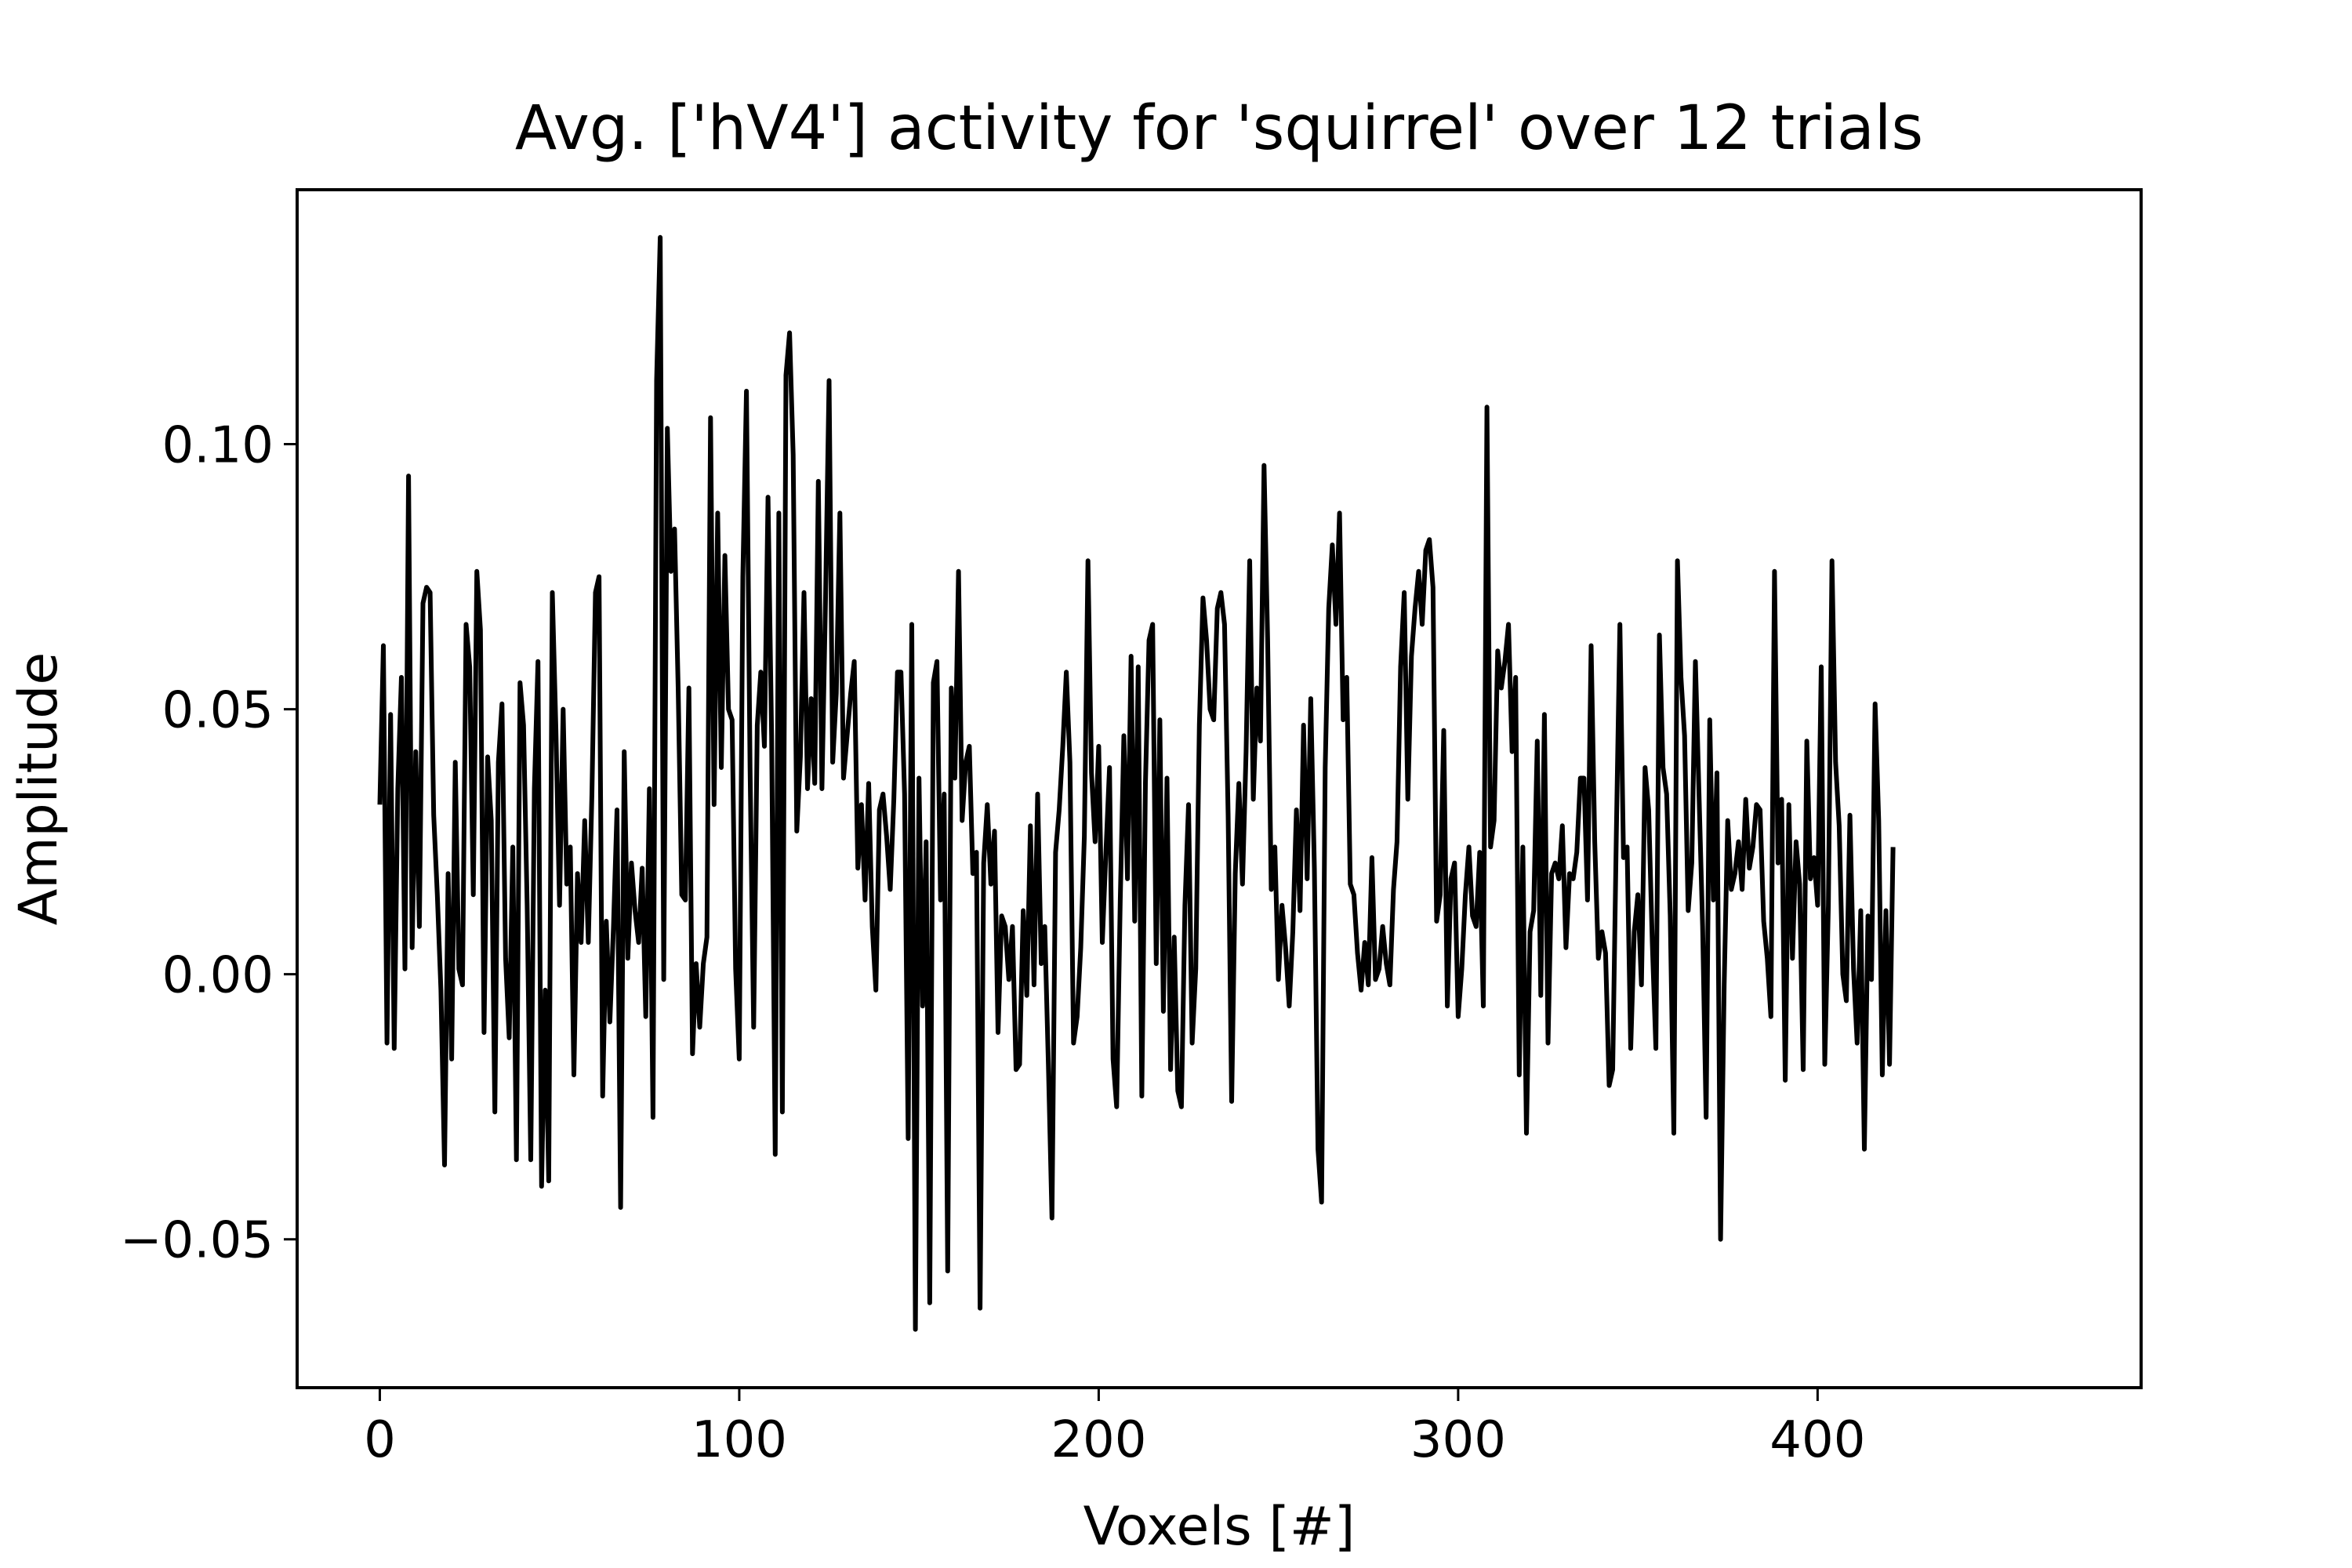 This screenshot has height=1568, width=2352. What do you see at coordinates (39, 788) in the screenshot?
I see `y-axis-label: Amplitude` at bounding box center [39, 788].